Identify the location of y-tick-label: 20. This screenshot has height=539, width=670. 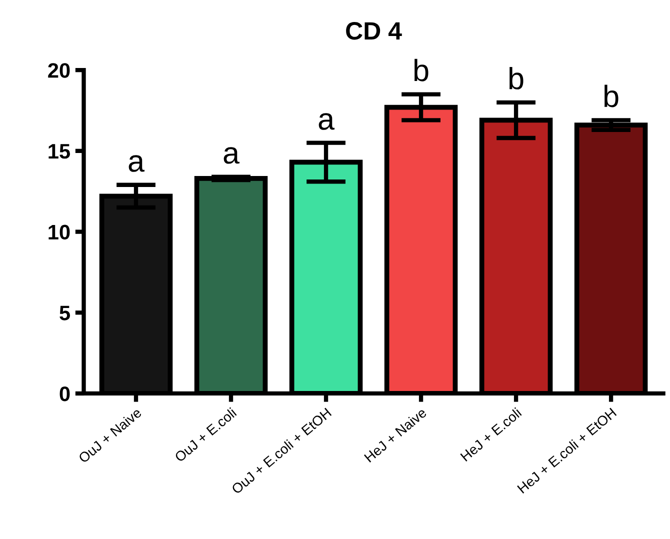
(59, 70).